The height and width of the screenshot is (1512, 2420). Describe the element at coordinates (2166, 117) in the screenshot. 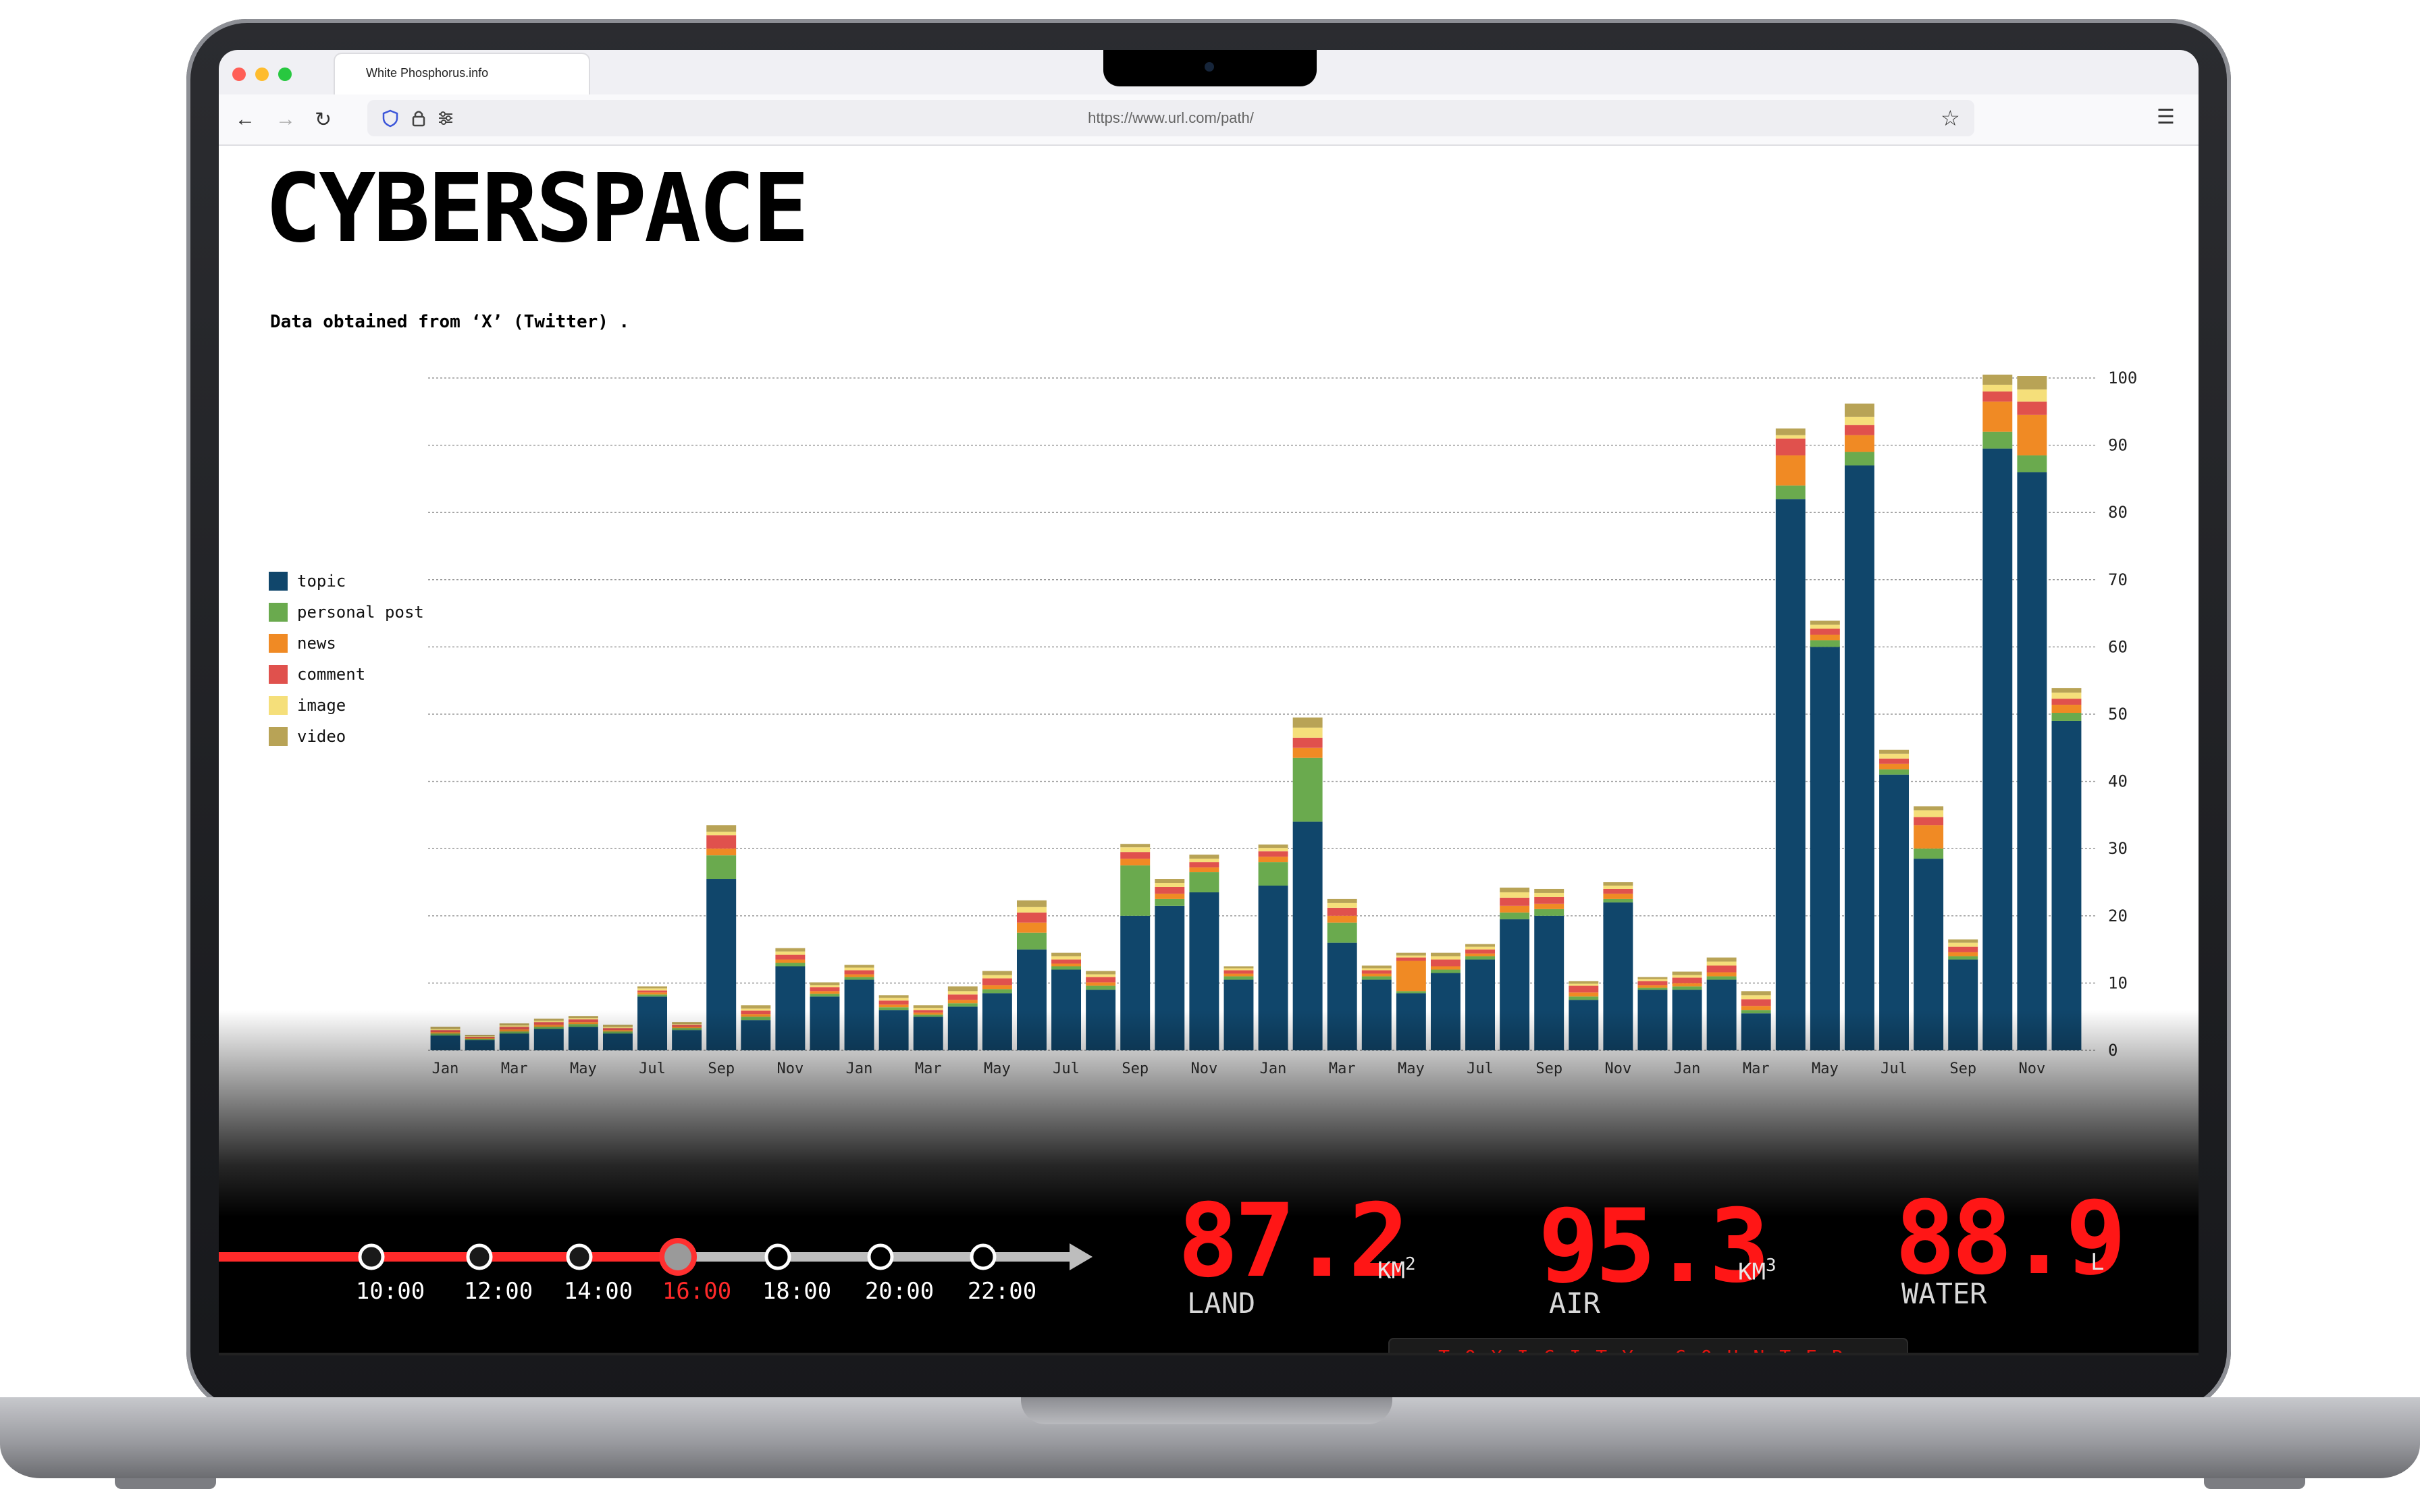

I see `menu-icon: ☰` at that location.